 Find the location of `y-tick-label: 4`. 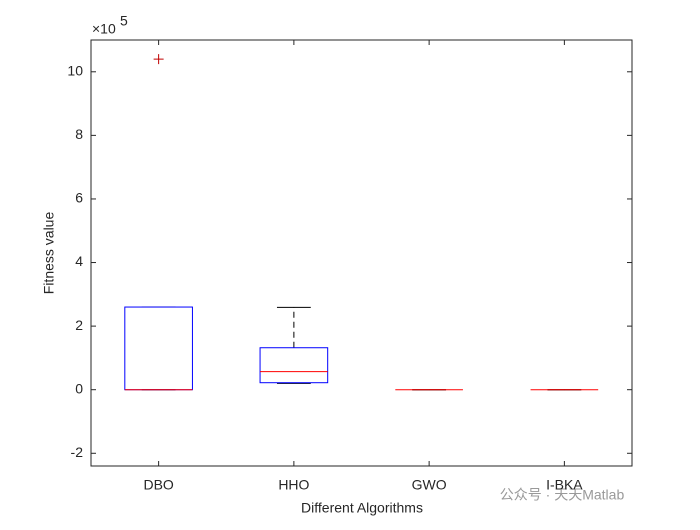

y-tick-label: 4 is located at coordinates (79, 261).